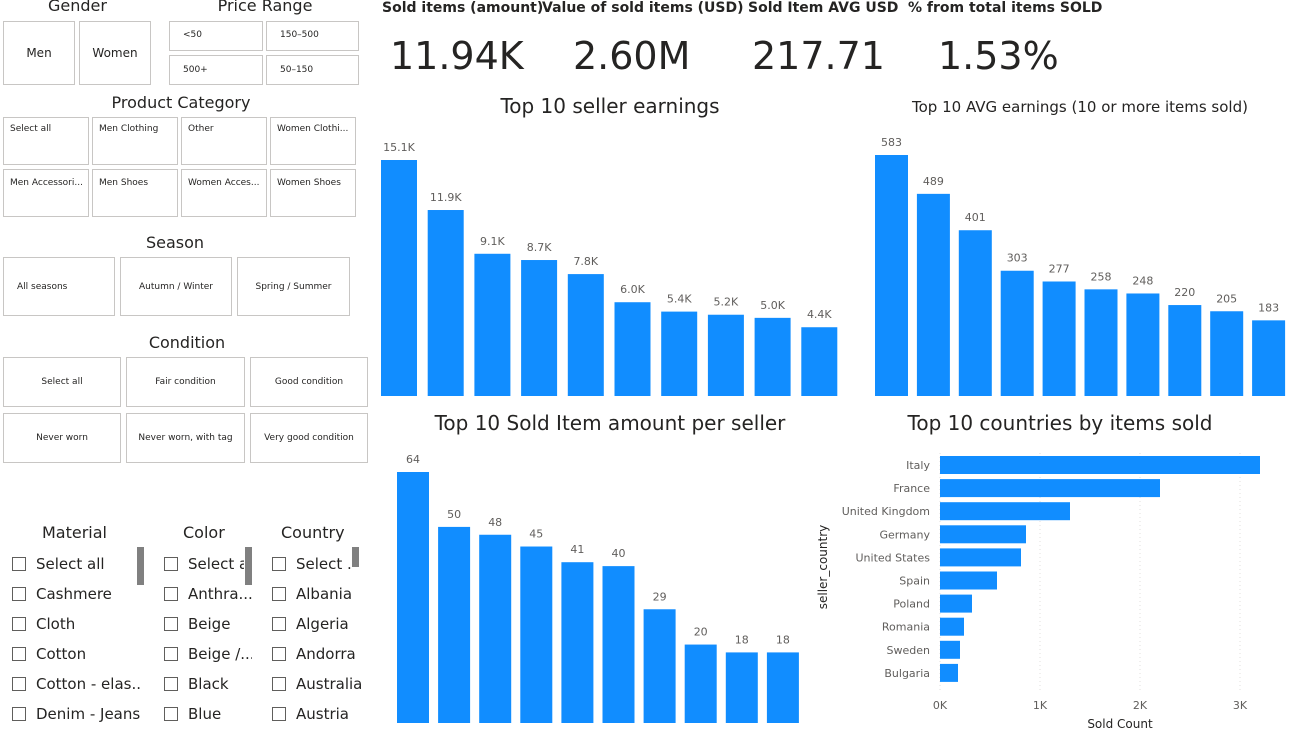 This screenshot has height=730, width=1308. Describe the element at coordinates (46, 141) in the screenshot. I see `category-select-all-button: Select all` at that location.